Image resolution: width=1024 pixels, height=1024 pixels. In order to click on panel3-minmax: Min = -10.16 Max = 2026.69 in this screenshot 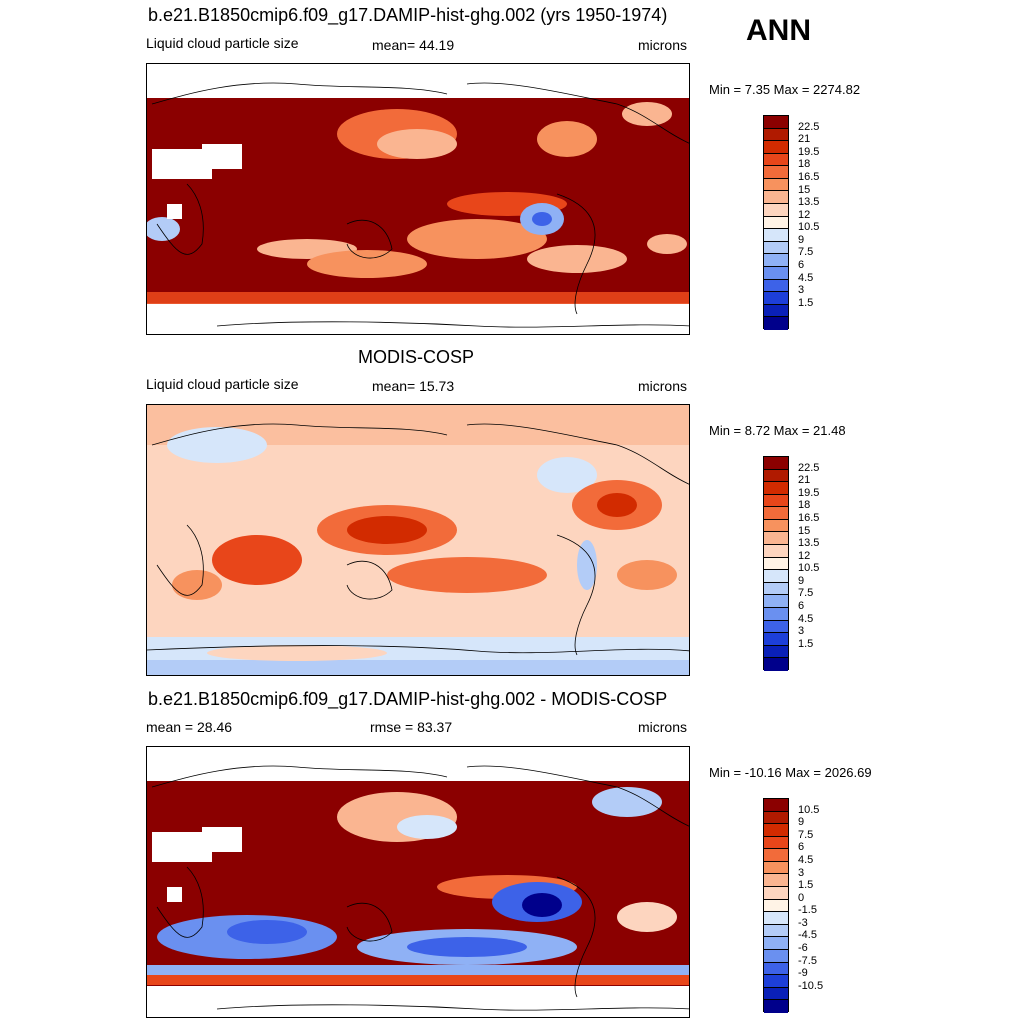, I will do `click(790, 772)`.